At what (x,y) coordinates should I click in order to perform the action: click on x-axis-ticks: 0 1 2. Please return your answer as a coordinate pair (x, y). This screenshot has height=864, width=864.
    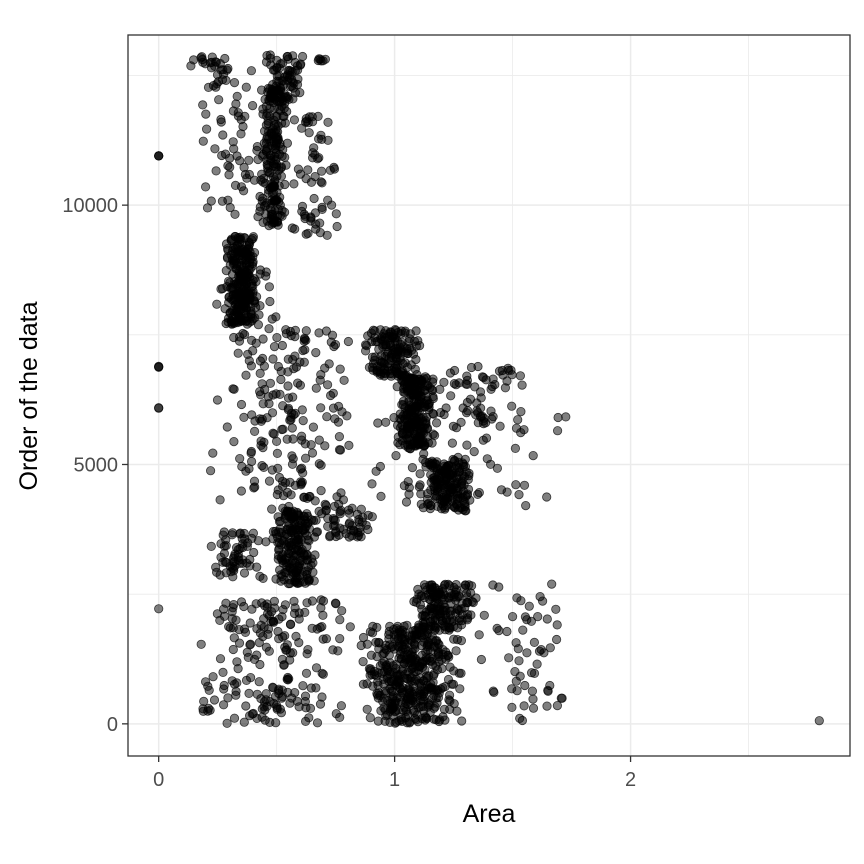
    Looking at the image, I should click on (394, 773).